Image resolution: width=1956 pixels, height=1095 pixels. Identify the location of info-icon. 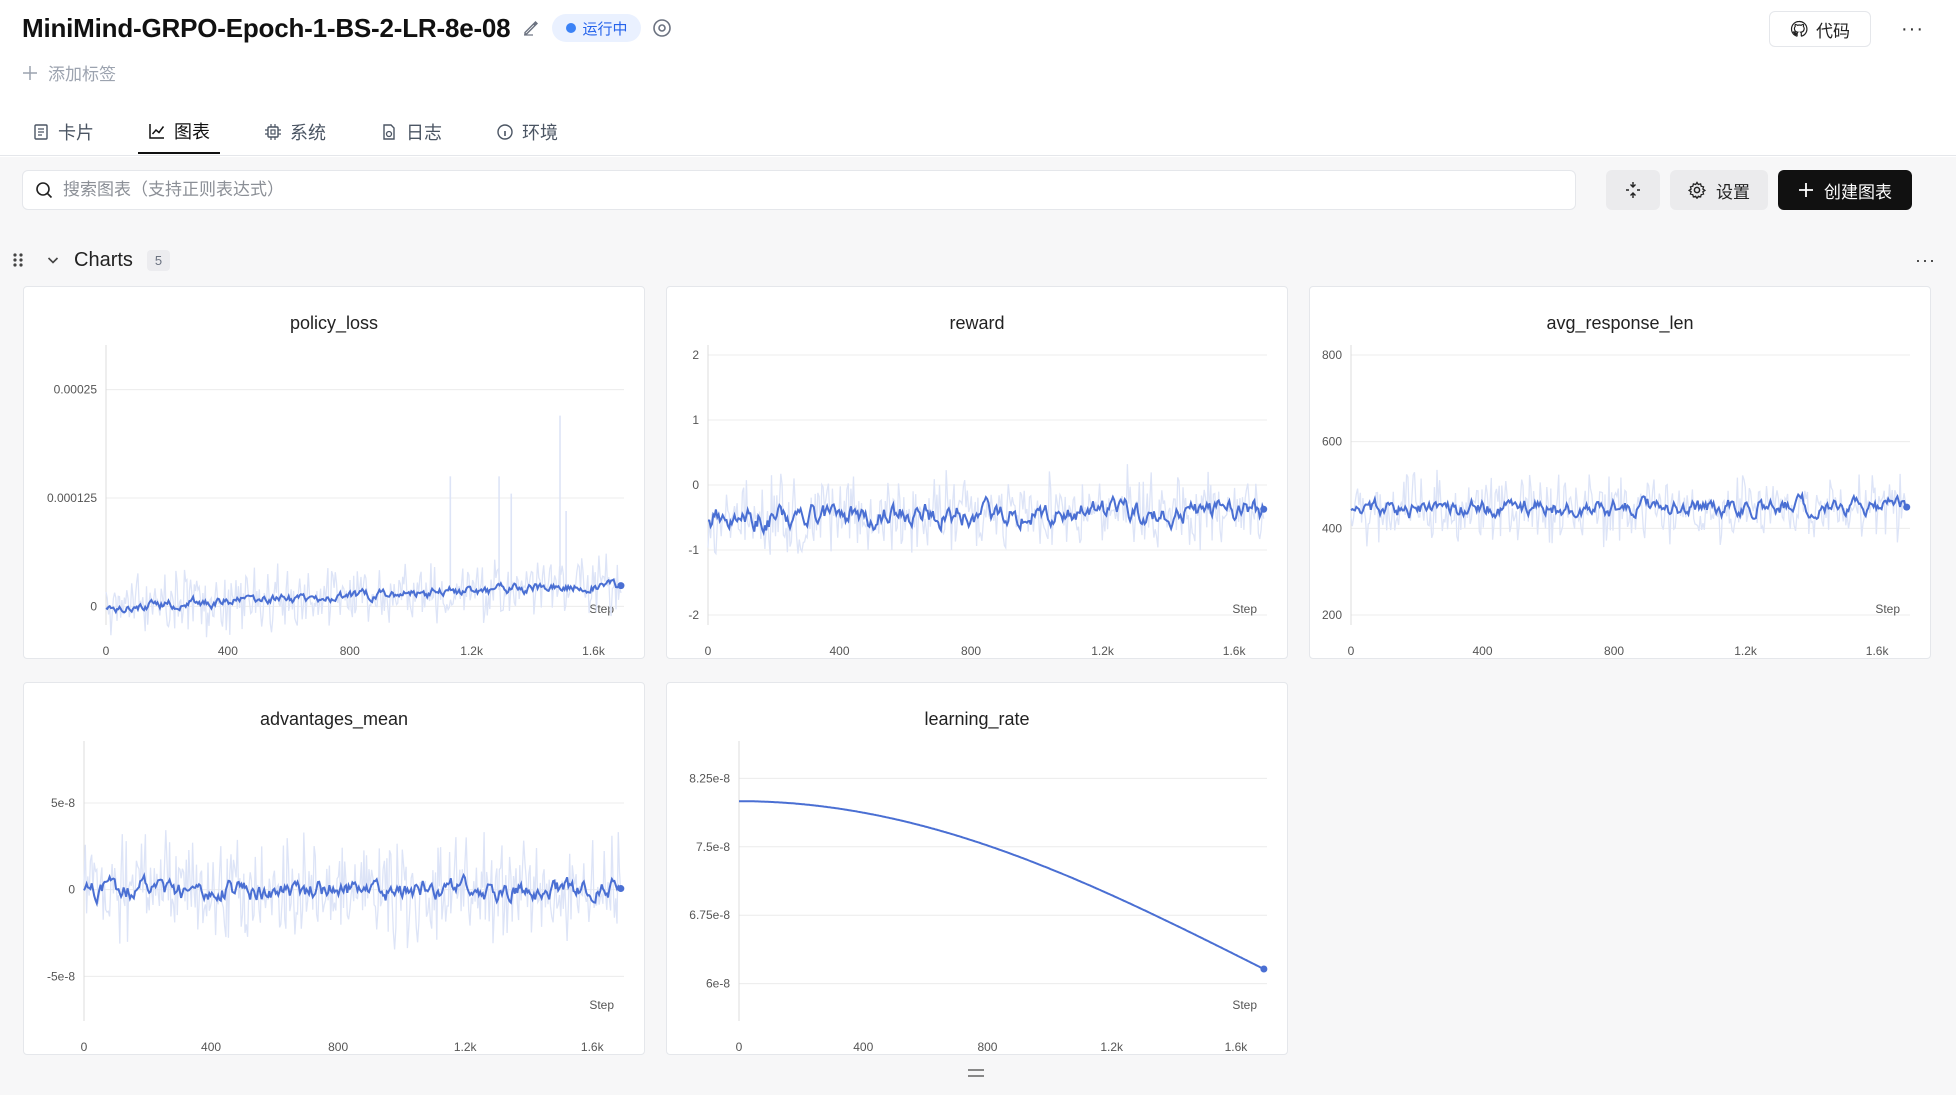
(505, 132).